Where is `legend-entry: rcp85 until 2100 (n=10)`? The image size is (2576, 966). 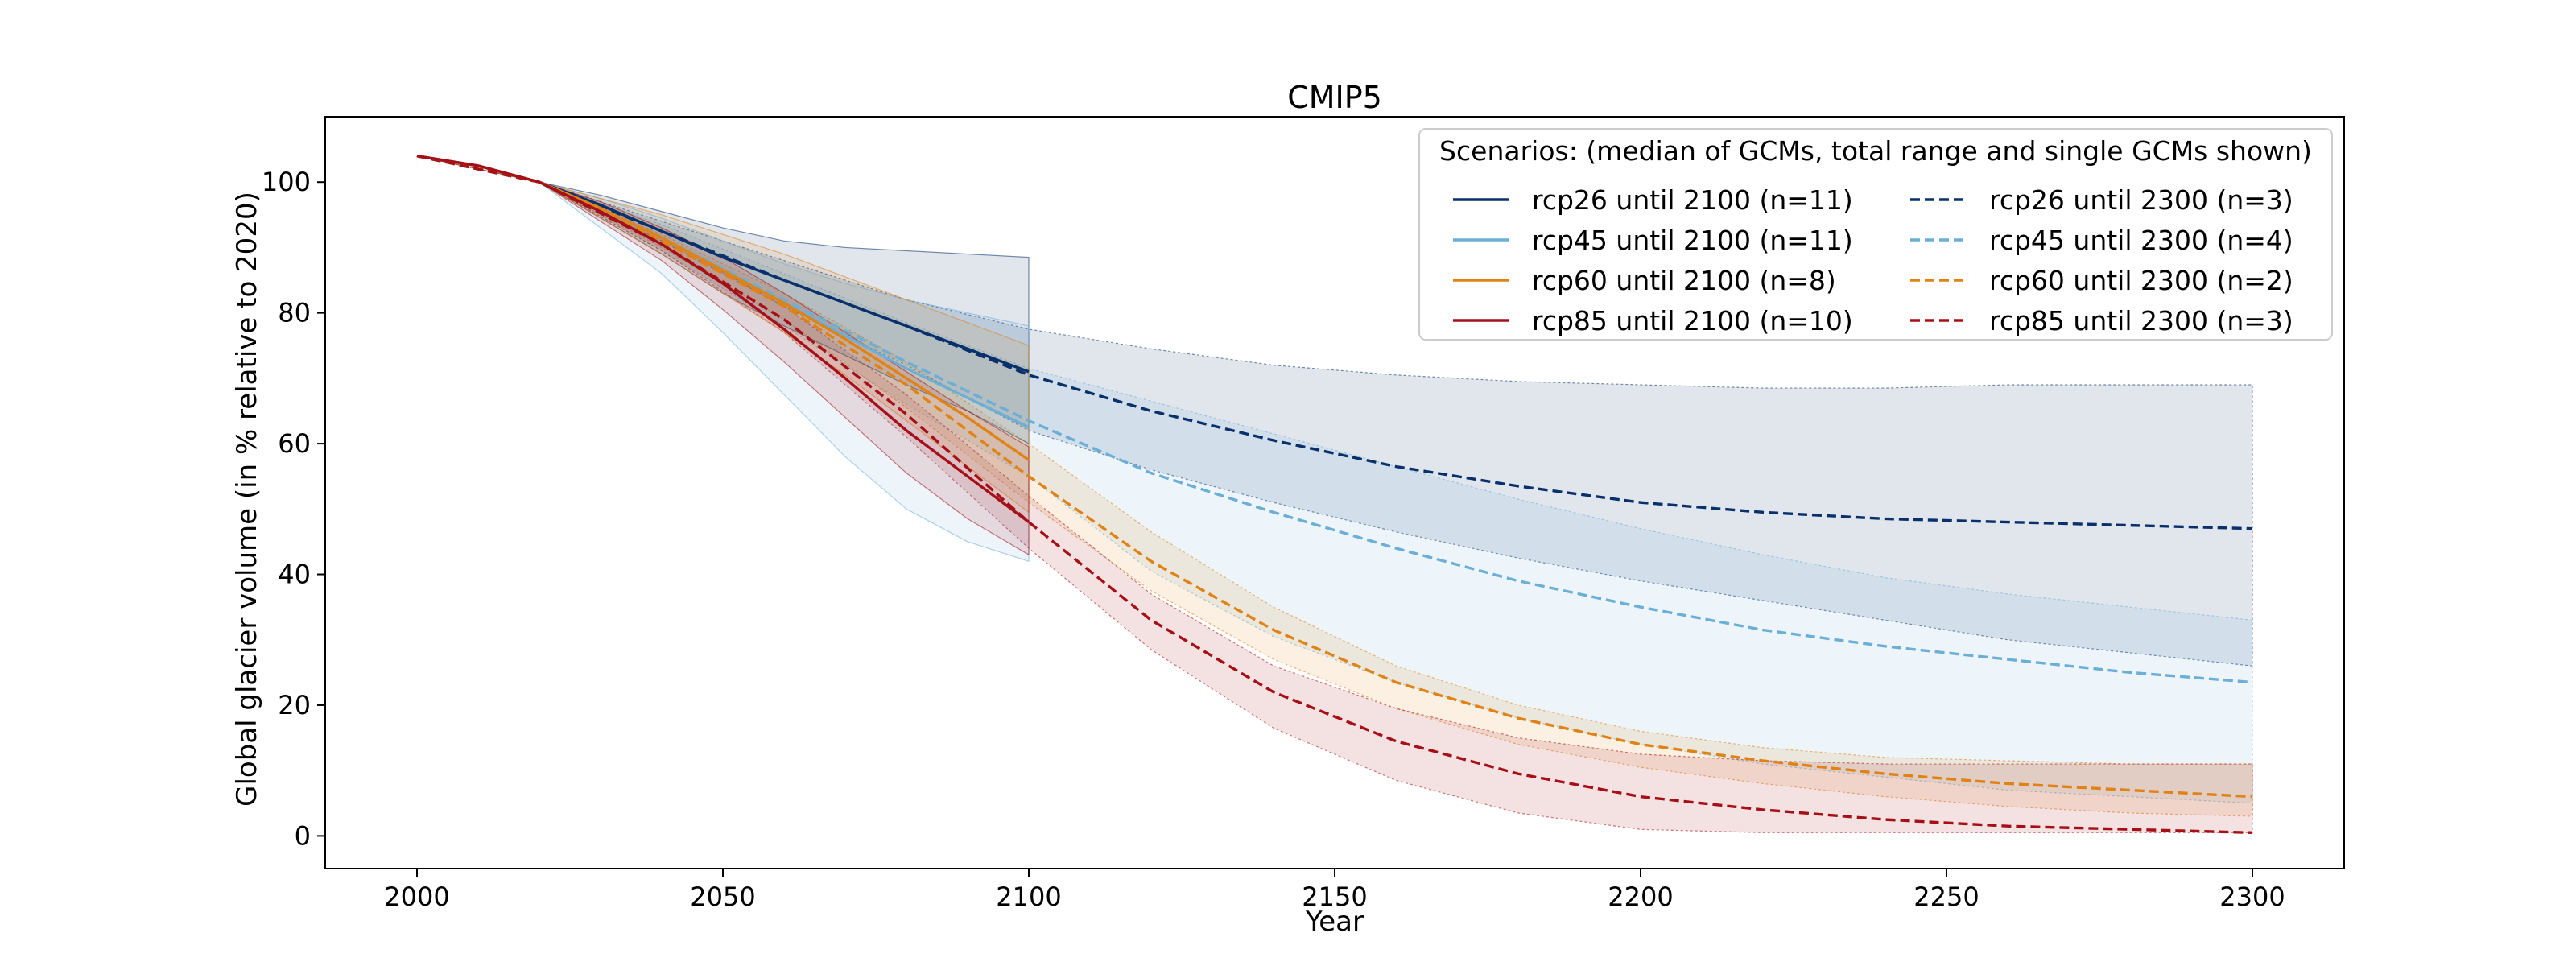
legend-entry: rcp85 until 2100 (n=10) is located at coordinates (1692, 320).